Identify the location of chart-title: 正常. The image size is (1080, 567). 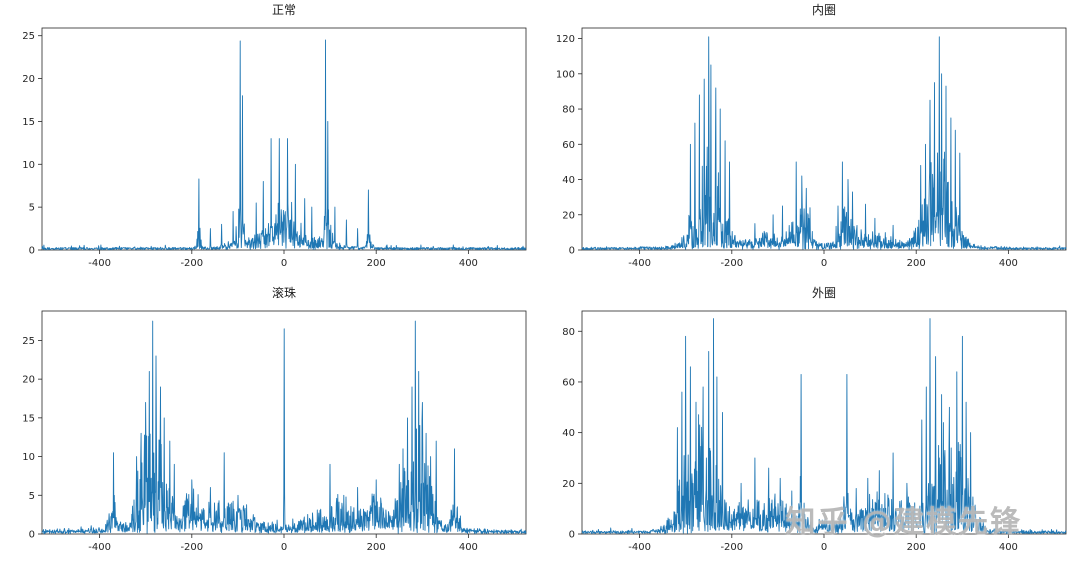
(283, 10).